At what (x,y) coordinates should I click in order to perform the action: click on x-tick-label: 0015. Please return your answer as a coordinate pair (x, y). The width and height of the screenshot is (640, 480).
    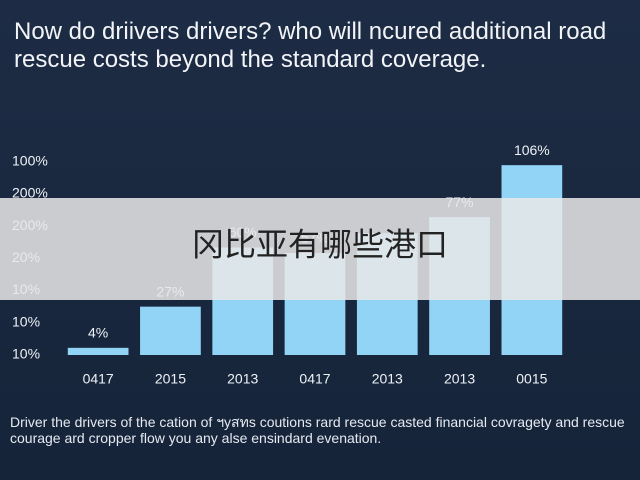
    Looking at the image, I should click on (531, 379).